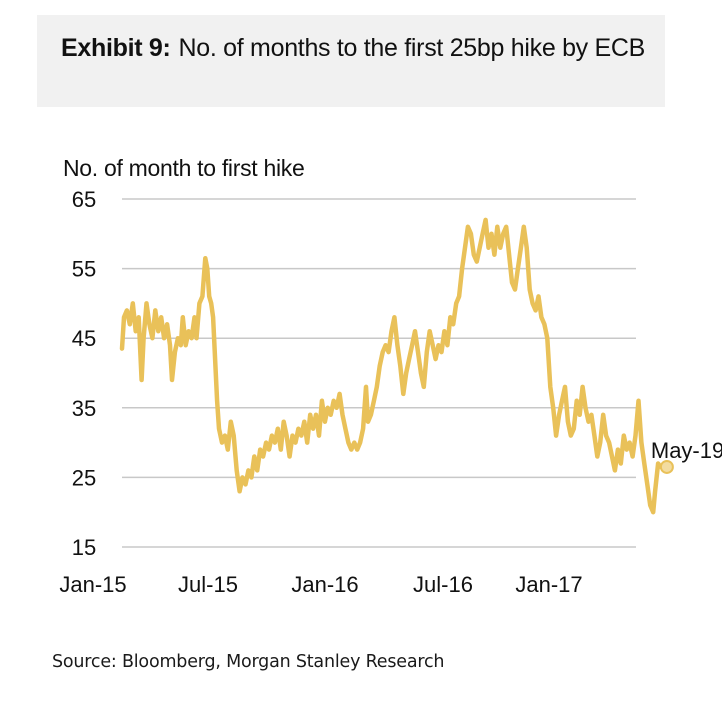  What do you see at coordinates (666, 466) in the screenshot?
I see `annotation-marker` at bounding box center [666, 466].